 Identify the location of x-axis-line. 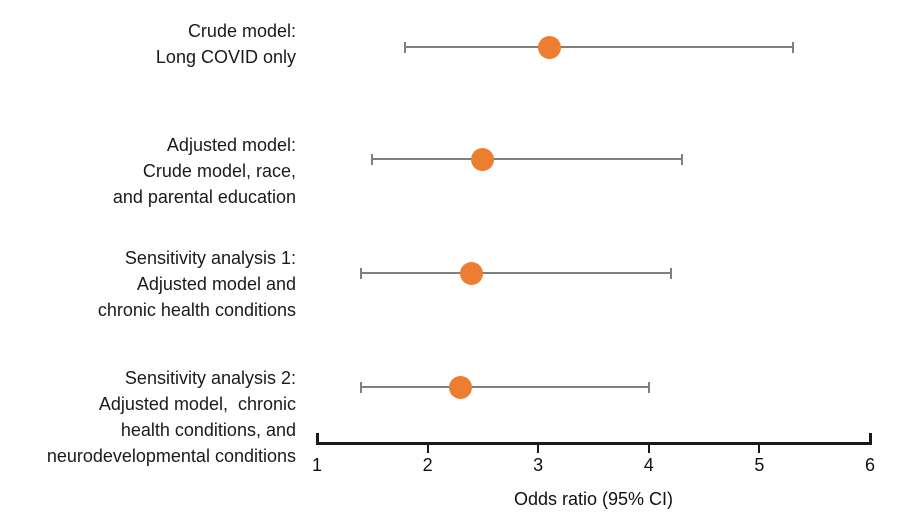
(593, 443).